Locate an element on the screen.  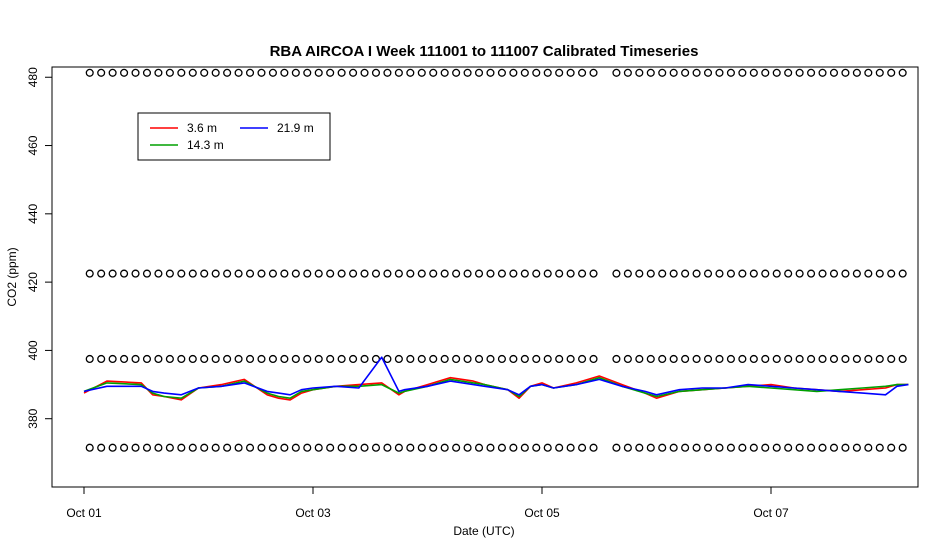
series-line-21-9-m is located at coordinates (496, 376).